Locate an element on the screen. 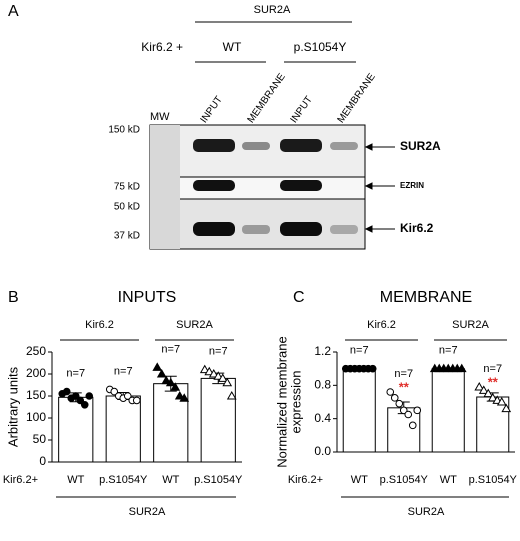  panel-label: A is located at coordinates (13, 11).